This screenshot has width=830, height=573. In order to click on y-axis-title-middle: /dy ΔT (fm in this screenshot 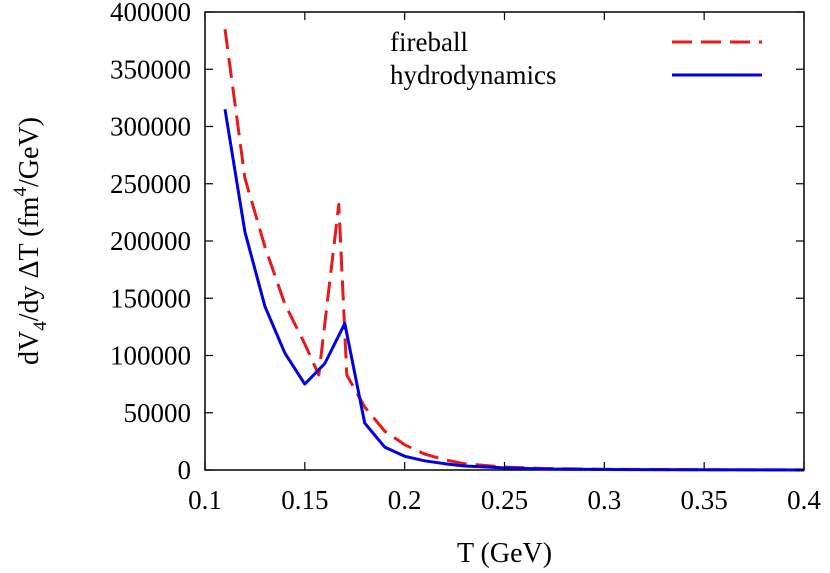, I will do `click(29, 258)`.